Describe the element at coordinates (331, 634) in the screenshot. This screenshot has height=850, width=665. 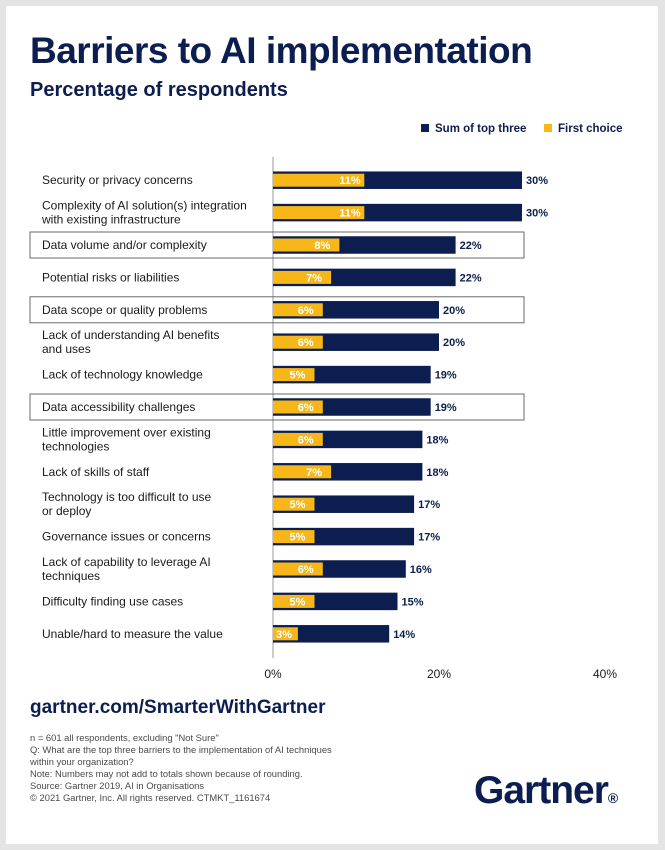
I see `bar-sum-top-three` at that location.